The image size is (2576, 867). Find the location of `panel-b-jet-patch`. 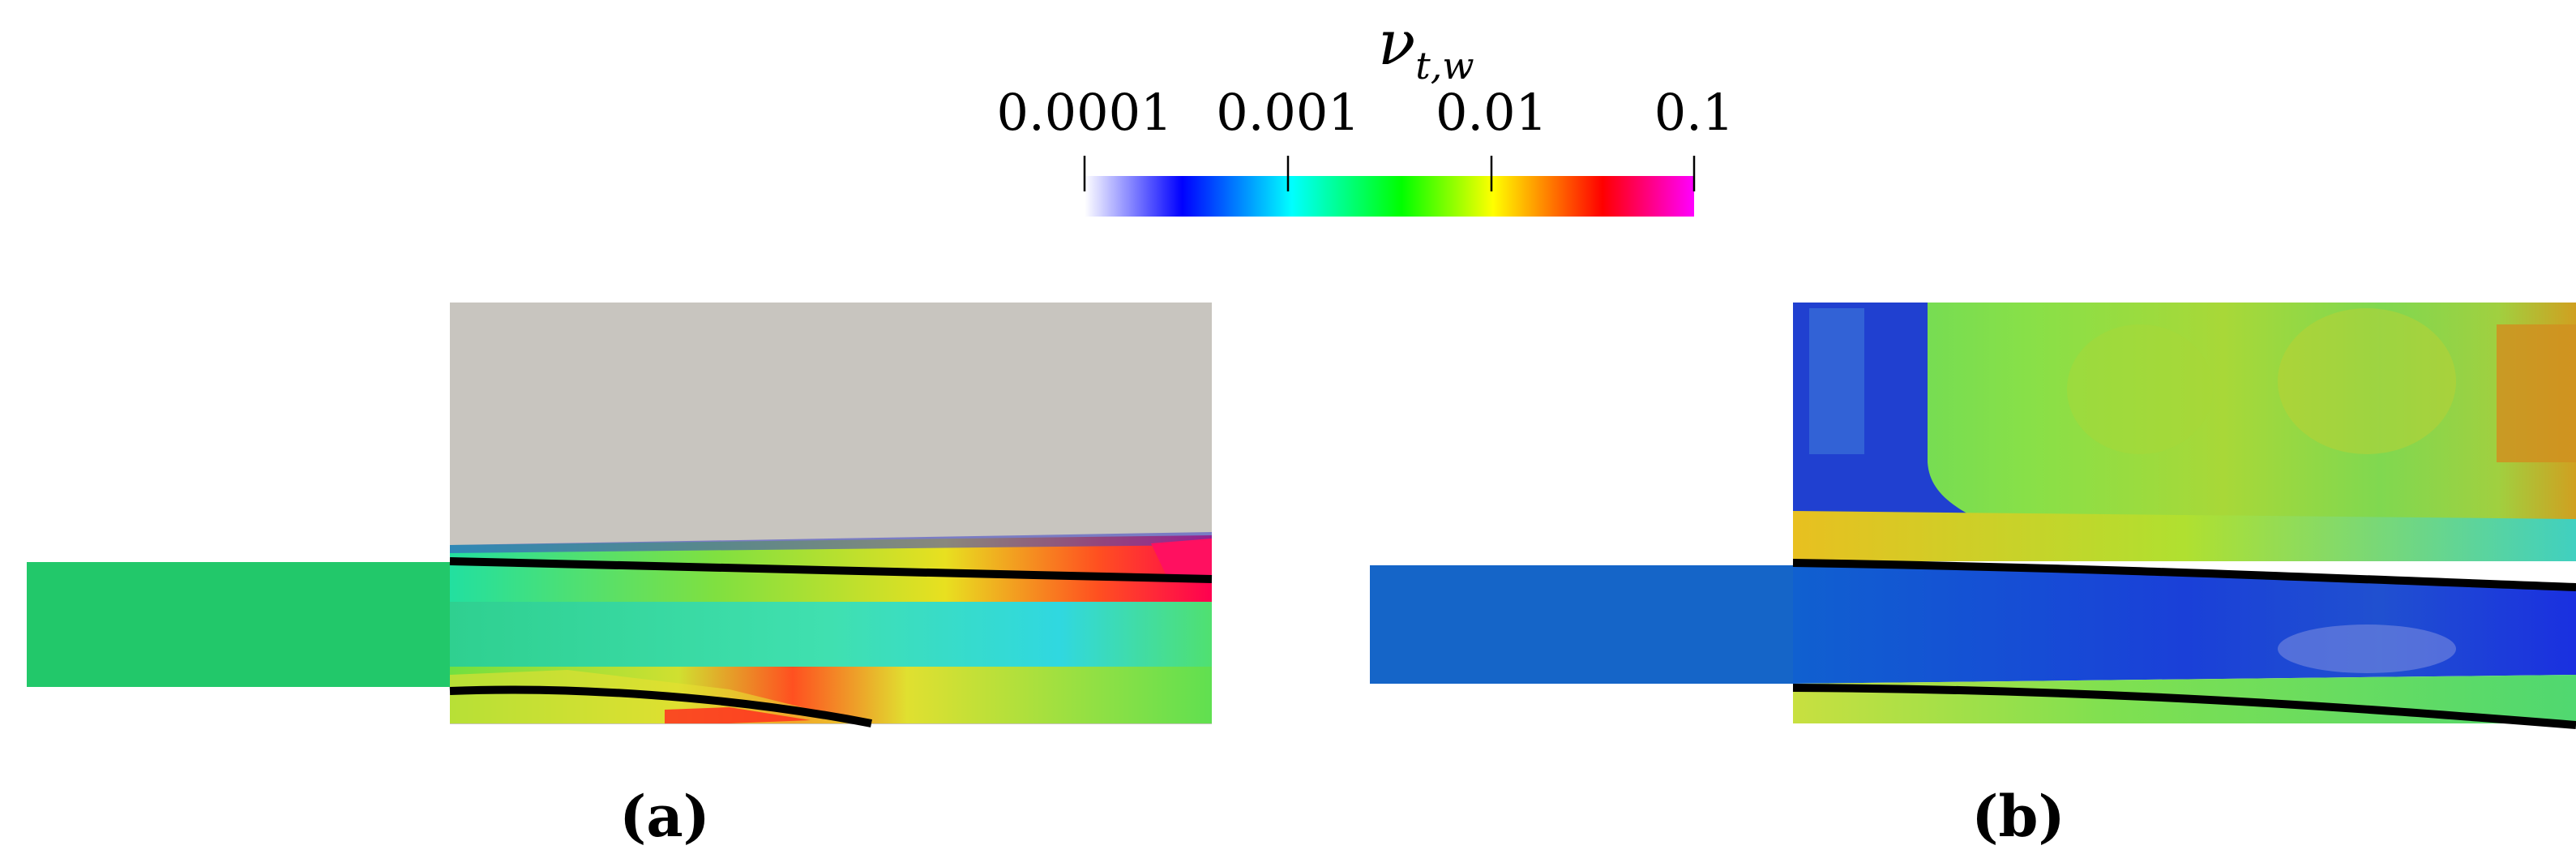

panel-b-jet-patch is located at coordinates (2367, 648).